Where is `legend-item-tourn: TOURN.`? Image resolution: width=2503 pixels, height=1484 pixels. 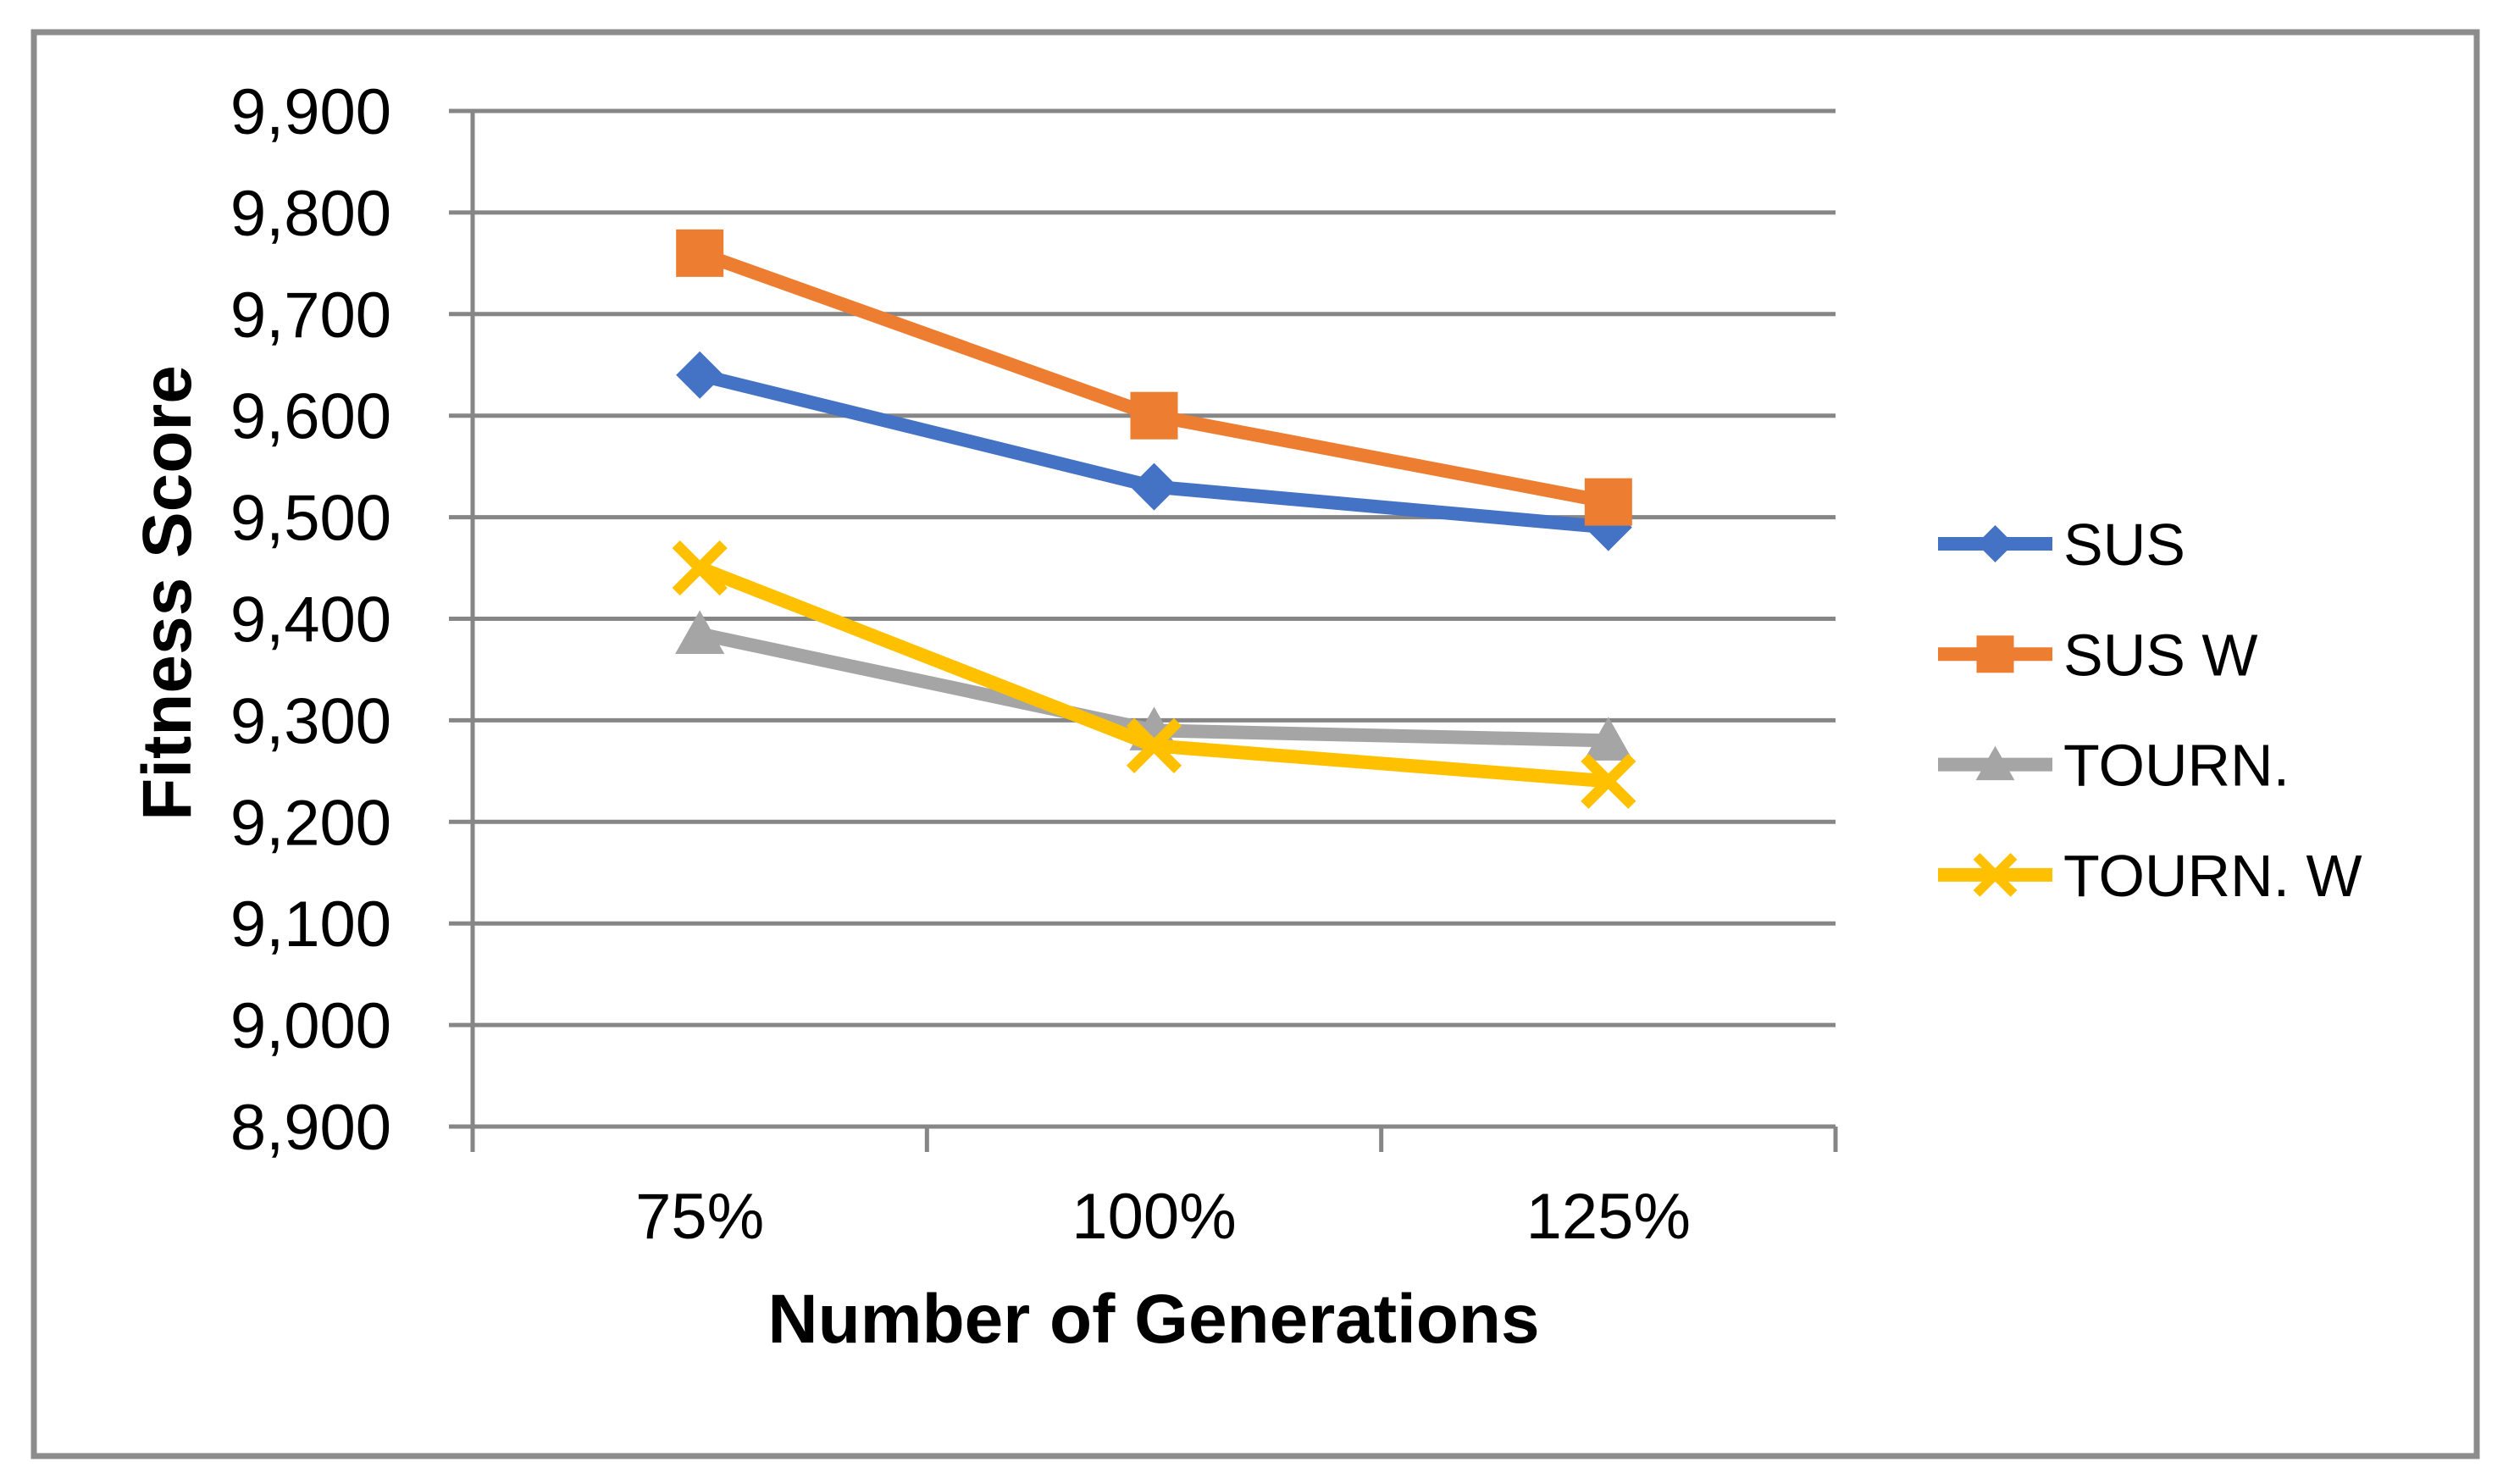
legend-item-tourn: TOURN. is located at coordinates (2114, 766).